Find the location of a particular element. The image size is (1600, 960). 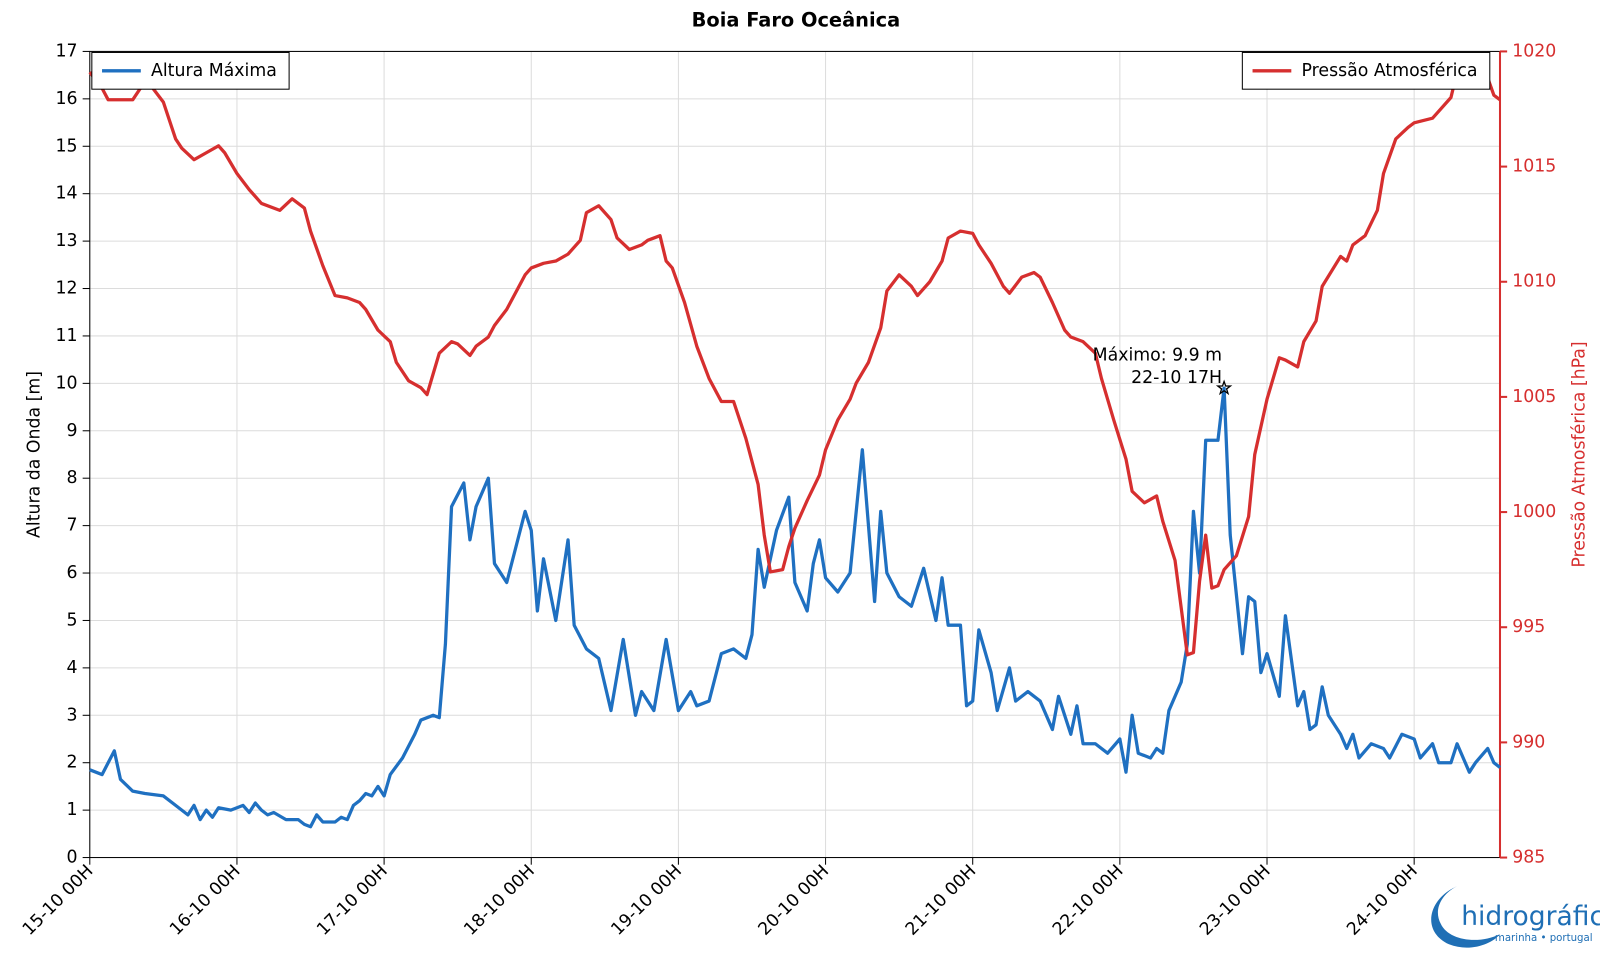

x-tick-label: 20-10 00H is located at coordinates (794, 900).